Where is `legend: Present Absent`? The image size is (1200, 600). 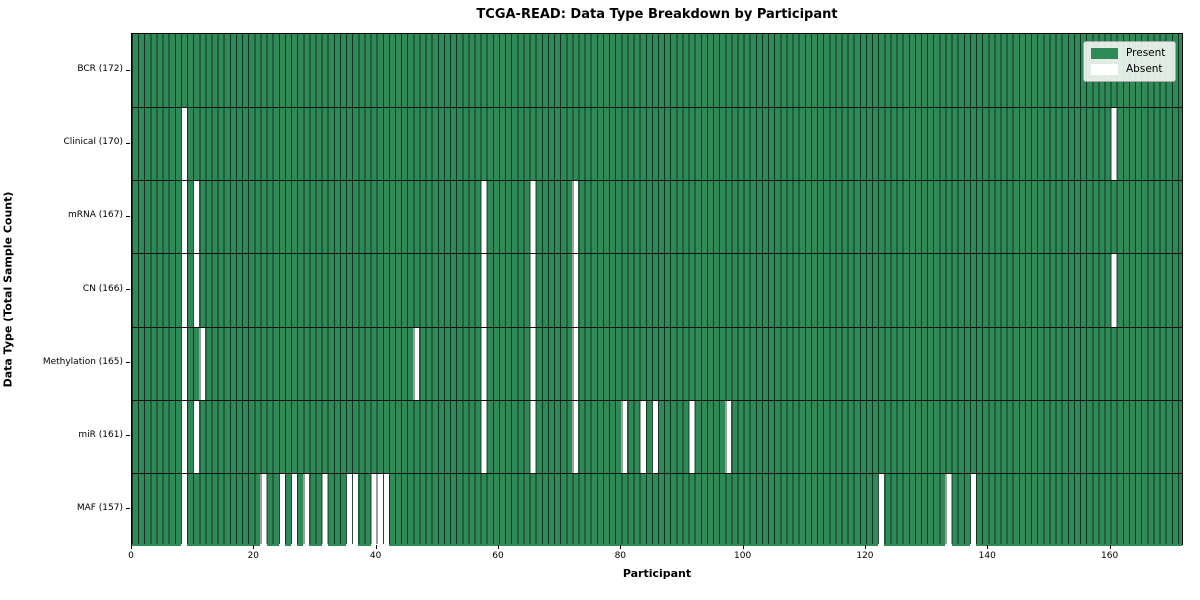
legend: Present Absent is located at coordinates (1129, 61).